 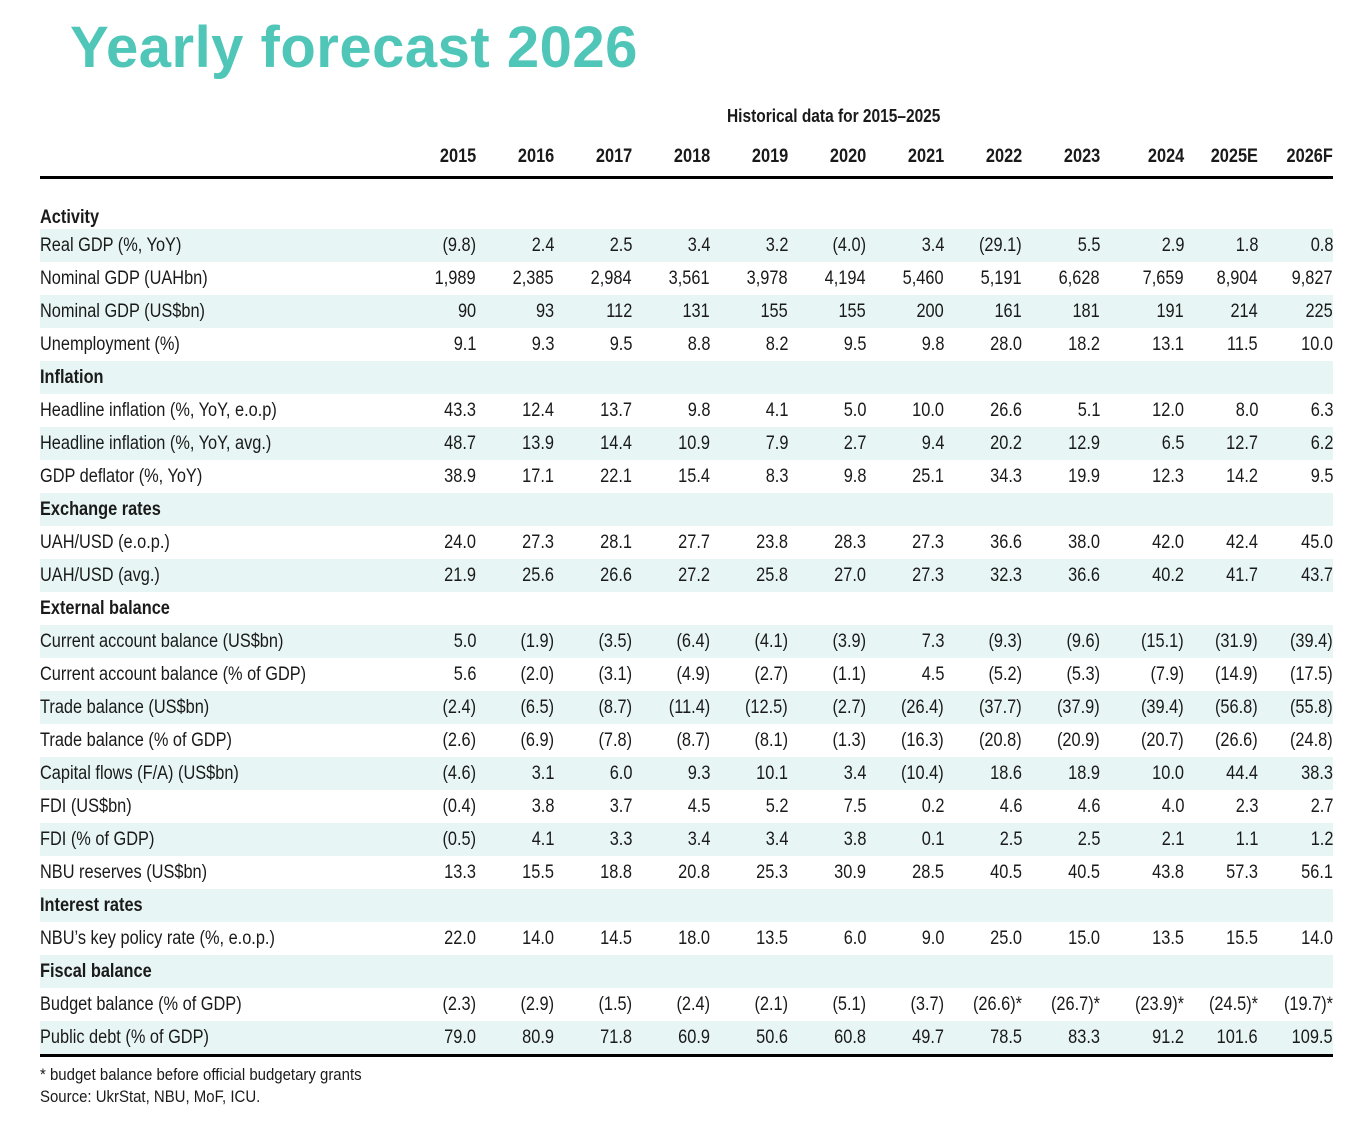 I want to click on cell-2026f: 6.3, so click(x=1295, y=410).